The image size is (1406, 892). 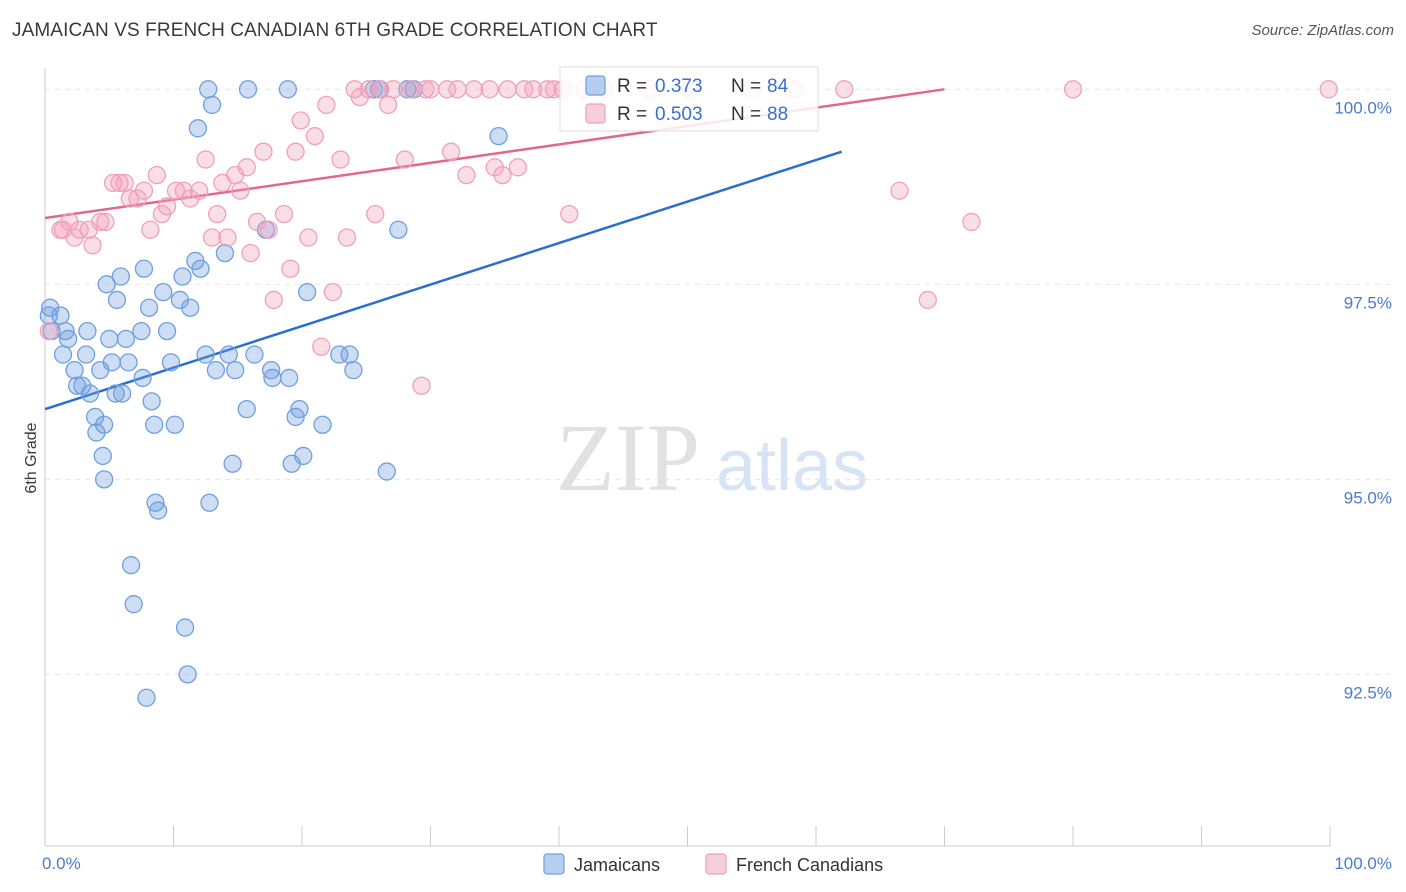 What do you see at coordinates (617, 865) in the screenshot?
I see `legend-label: Jamaicans` at bounding box center [617, 865].